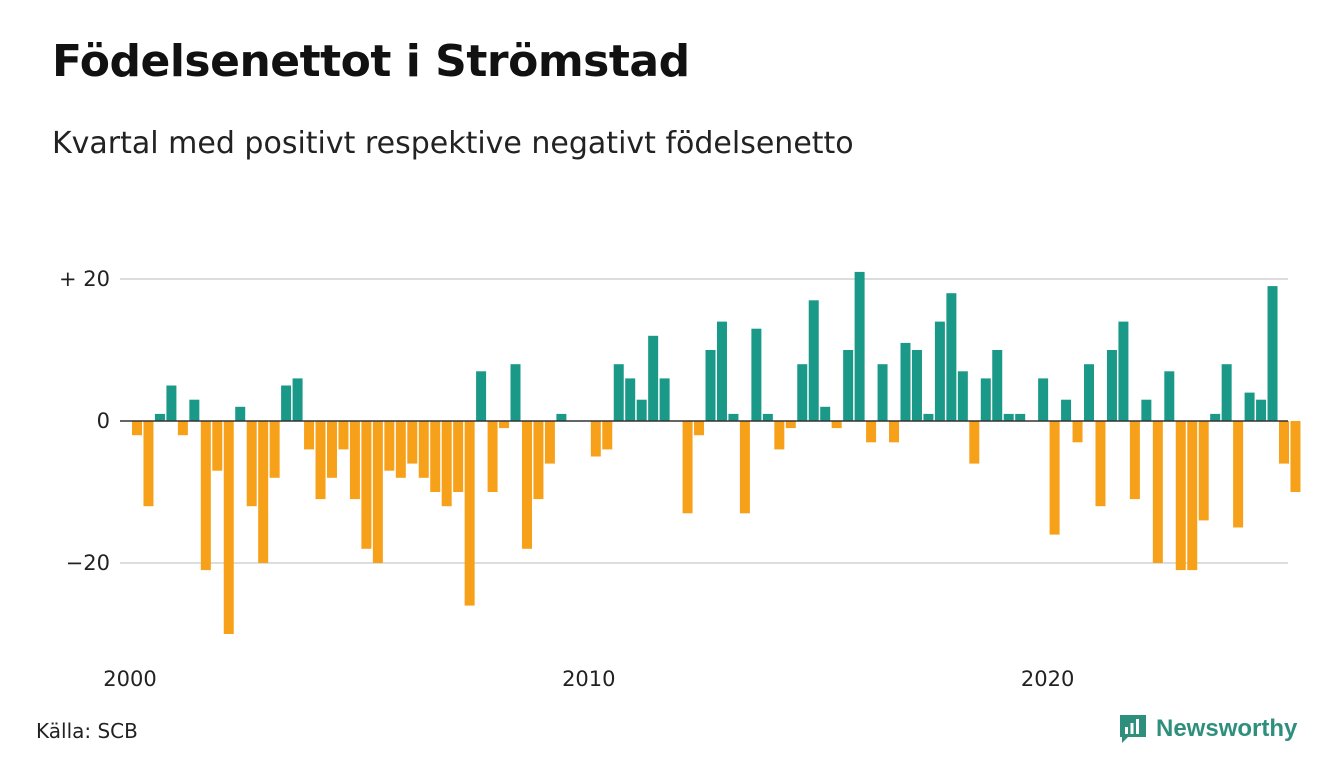 Image resolution: width=1340 pixels, height=780 pixels. What do you see at coordinates (1227, 728) in the screenshot?
I see `brand-name: Newsworthy` at bounding box center [1227, 728].